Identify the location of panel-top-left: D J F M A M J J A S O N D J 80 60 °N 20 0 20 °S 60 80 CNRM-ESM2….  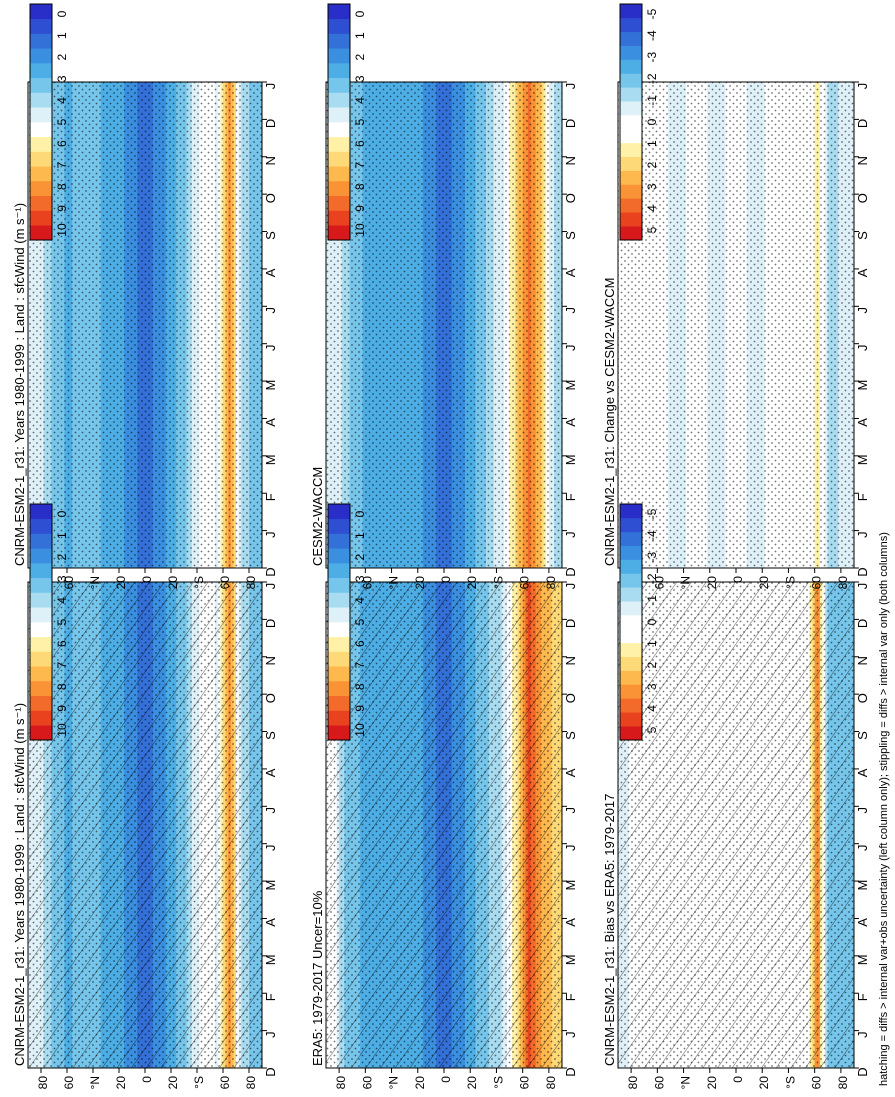
(145, 835).